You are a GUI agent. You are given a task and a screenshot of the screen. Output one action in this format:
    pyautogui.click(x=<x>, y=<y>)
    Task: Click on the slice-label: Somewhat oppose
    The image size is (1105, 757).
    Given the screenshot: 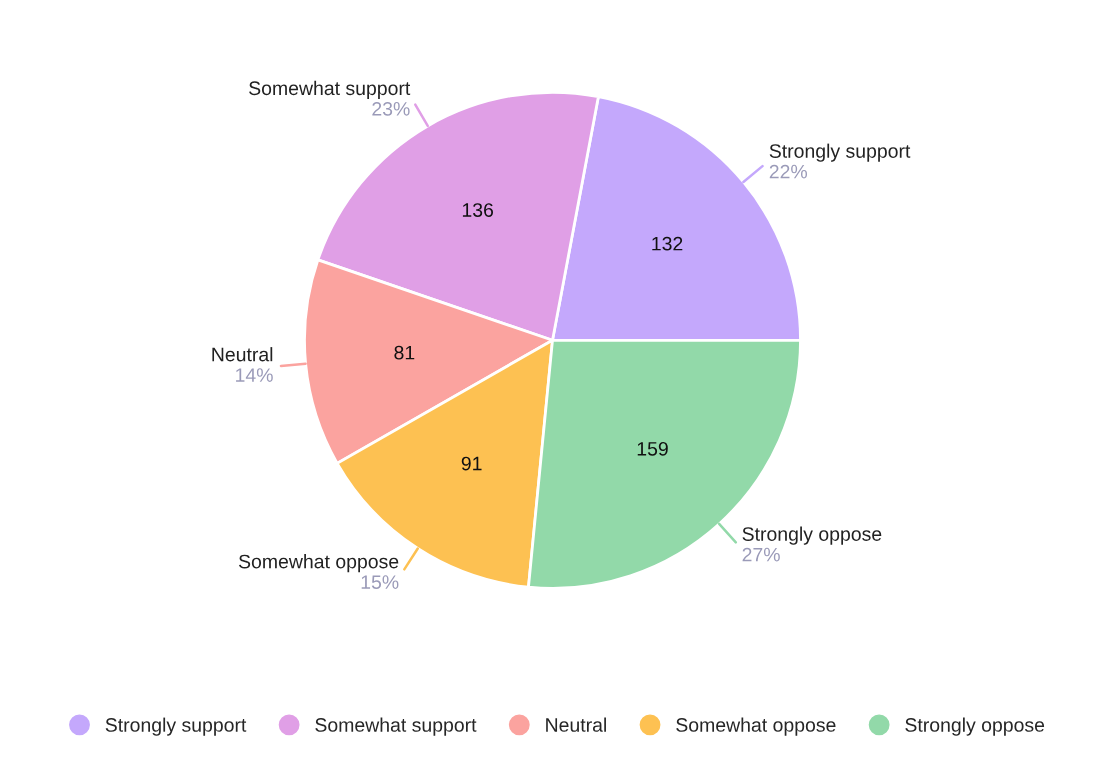 What is the action you would take?
    pyautogui.click(x=318, y=563)
    